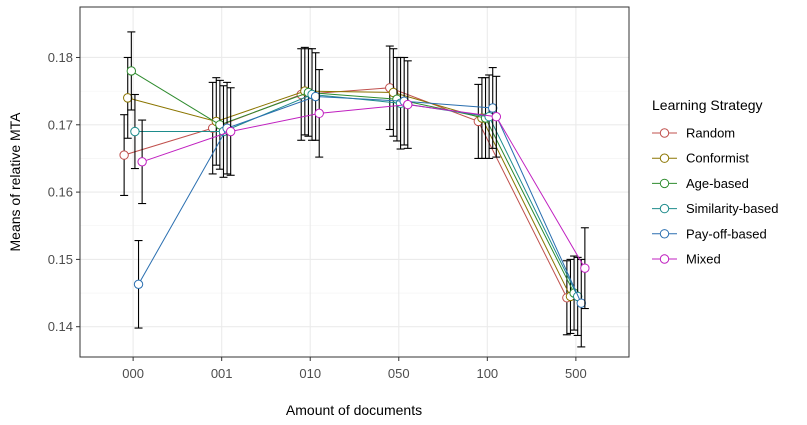 The width and height of the screenshot is (807, 425). I want to click on x-tick-label: 010, so click(310, 373).